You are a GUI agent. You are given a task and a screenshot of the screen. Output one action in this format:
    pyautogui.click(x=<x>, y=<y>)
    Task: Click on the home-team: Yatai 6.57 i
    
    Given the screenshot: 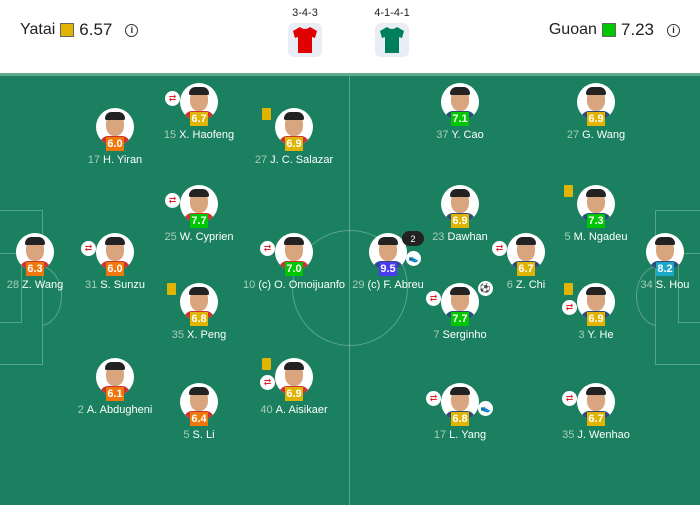 What is the action you would take?
    pyautogui.click(x=79, y=30)
    